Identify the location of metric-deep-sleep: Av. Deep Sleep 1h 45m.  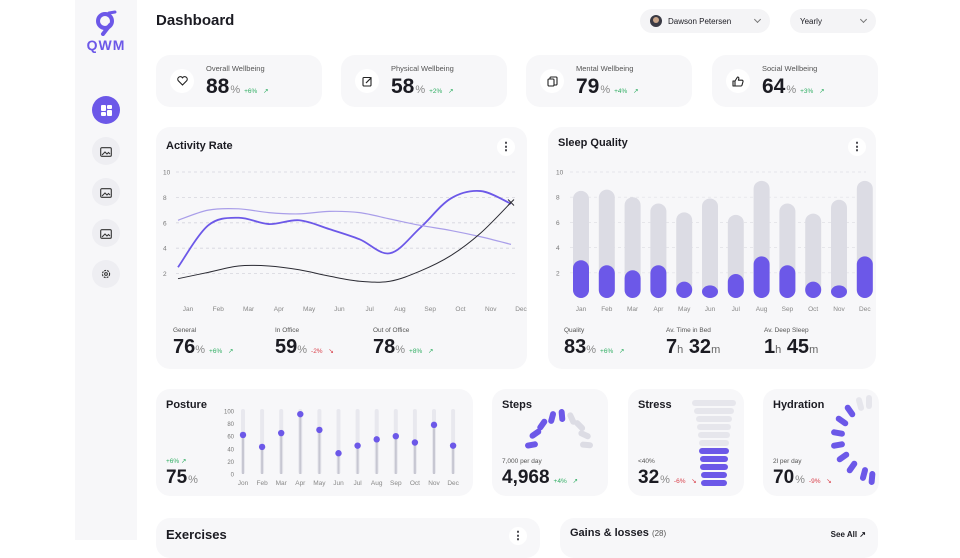
(791, 342).